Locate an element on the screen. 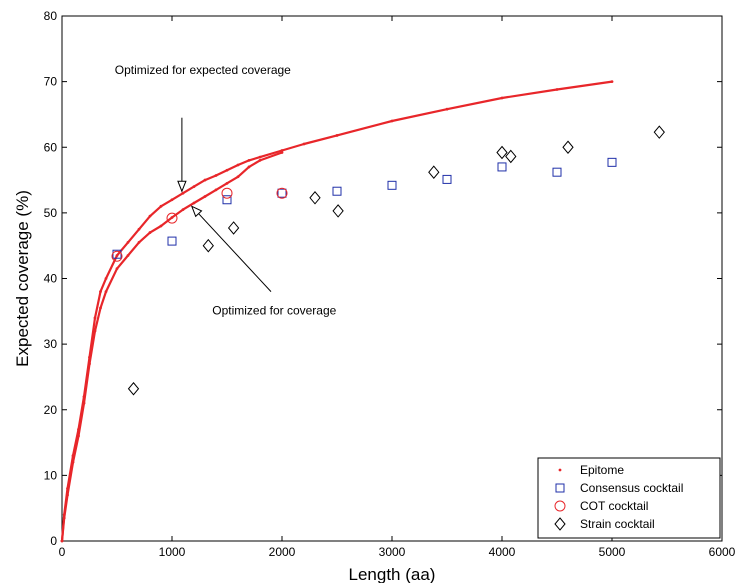  annotation-2: Optimized for coverage is located at coordinates (263, 261).